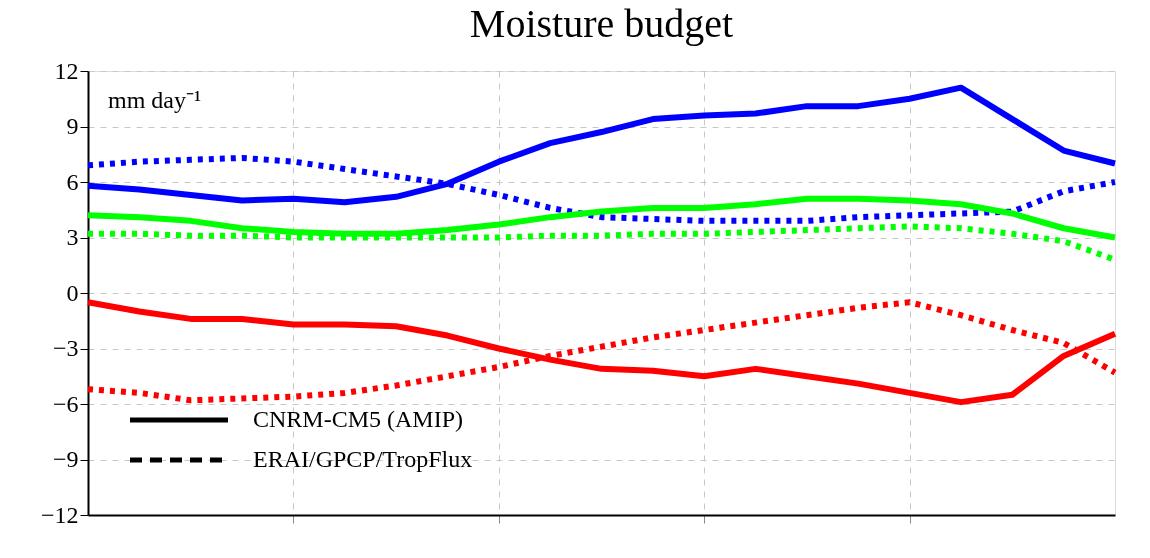 This screenshot has width=1150, height=558. Describe the element at coordinates (155, 100) in the screenshot. I see `annotation: mm day⁻¹` at that location.